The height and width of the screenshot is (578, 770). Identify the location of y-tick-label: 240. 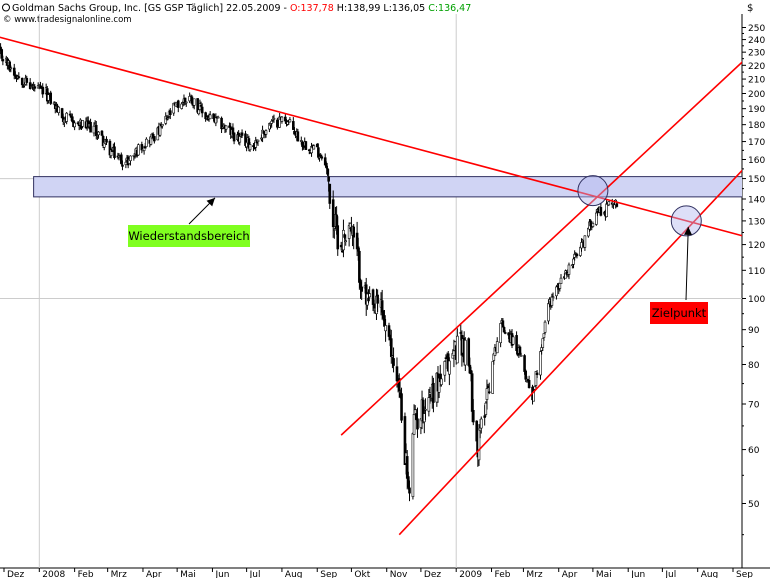
(756, 41).